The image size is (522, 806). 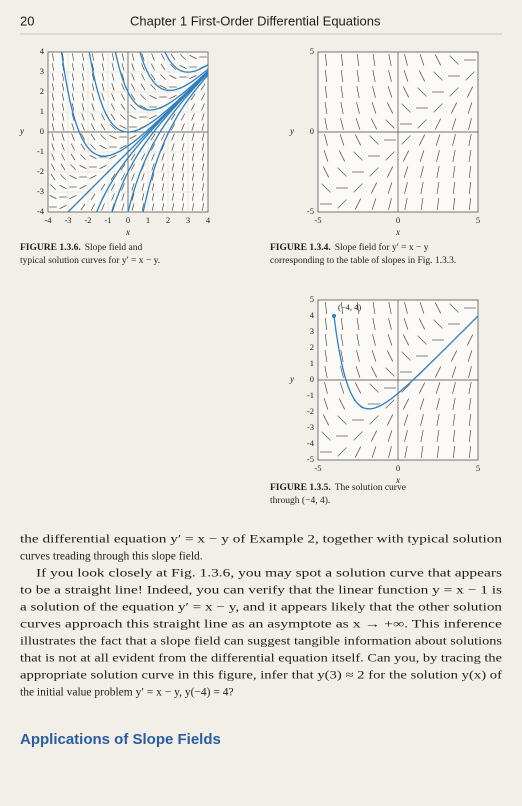 What do you see at coordinates (291, 379) in the screenshot?
I see `y-axis-label: y` at bounding box center [291, 379].